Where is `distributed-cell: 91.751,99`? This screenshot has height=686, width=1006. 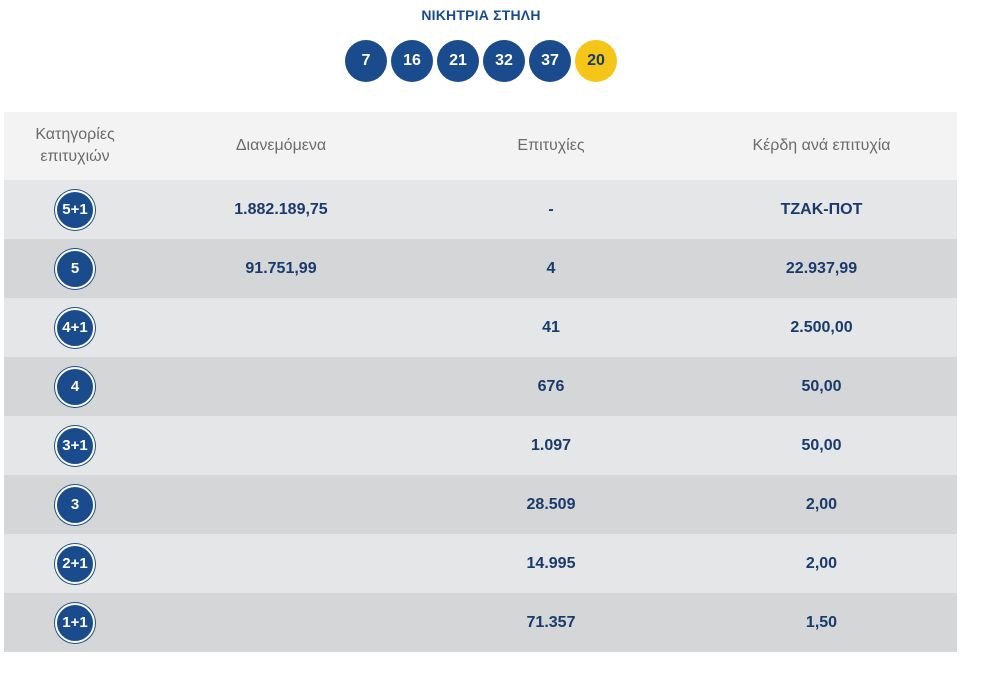 distributed-cell: 91.751,99 is located at coordinates (281, 268).